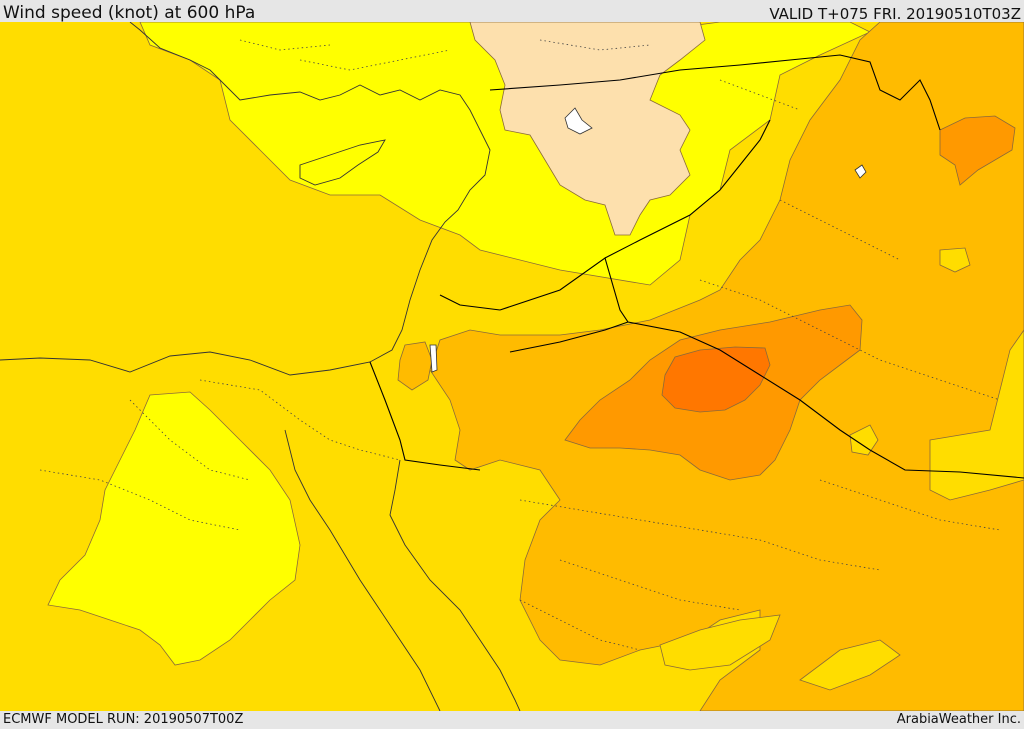 This screenshot has width=1024, height=729. I want to click on island-cyprus, so click(342, 162).